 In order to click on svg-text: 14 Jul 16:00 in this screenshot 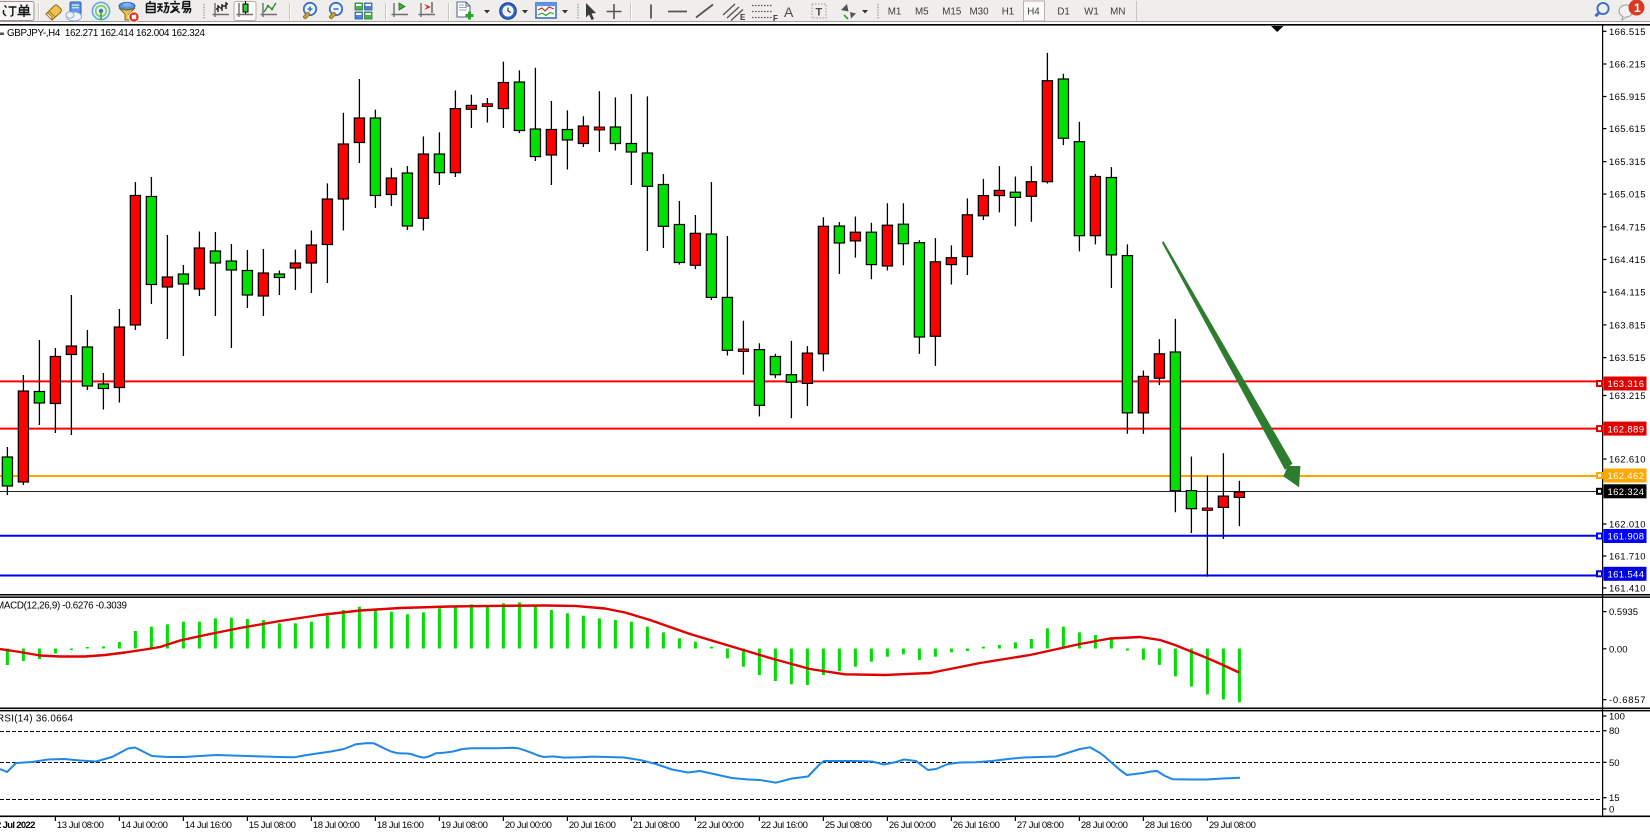, I will do `click(208, 825)`.